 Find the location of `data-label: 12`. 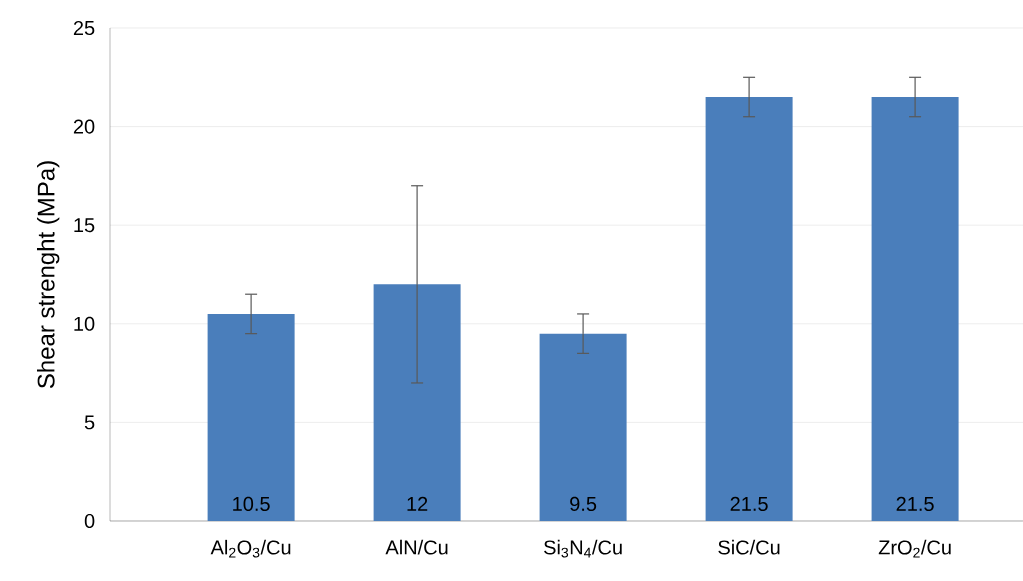

data-label: 12 is located at coordinates (417, 503).